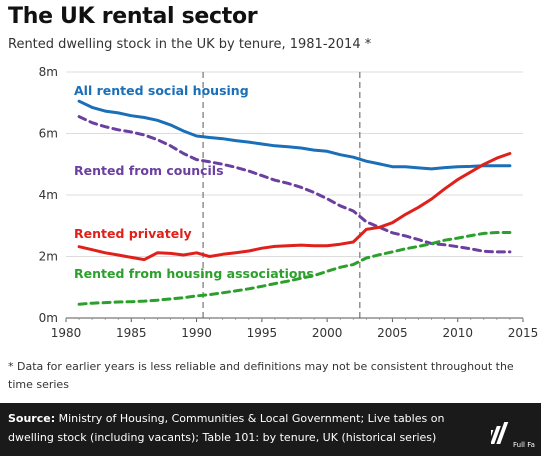  I want to click on x-tick-label: 1985, so click(131, 333).